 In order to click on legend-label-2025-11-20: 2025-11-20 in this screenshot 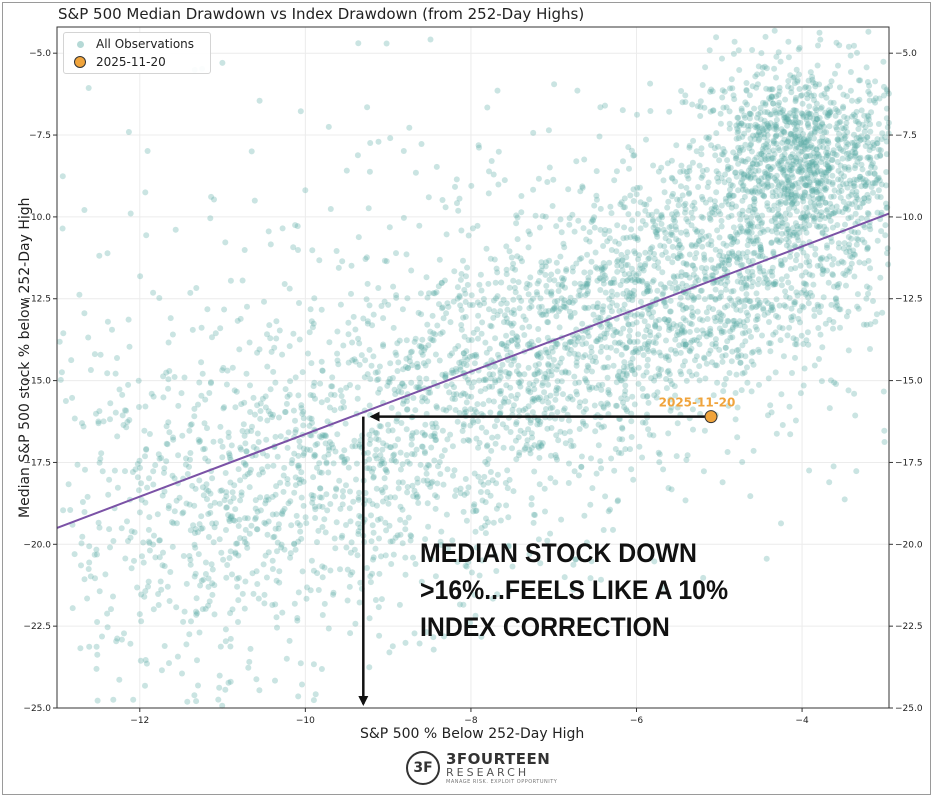, I will do `click(131, 62)`.